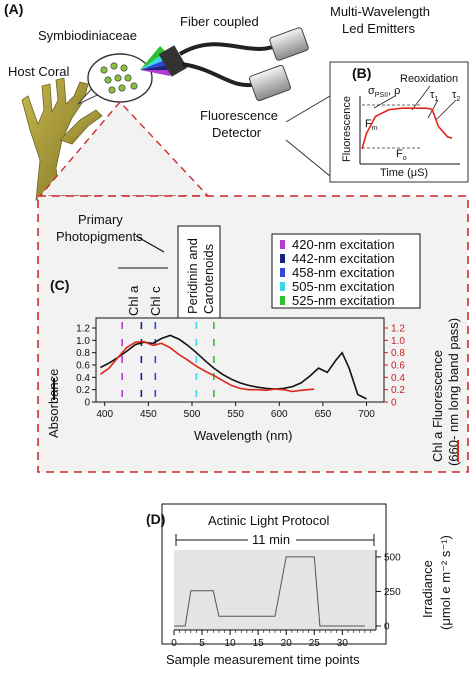 This screenshot has height=686, width=474. What do you see at coordinates (202, 643) in the screenshot?
I see `d-xtick-label: 5` at bounding box center [202, 643].